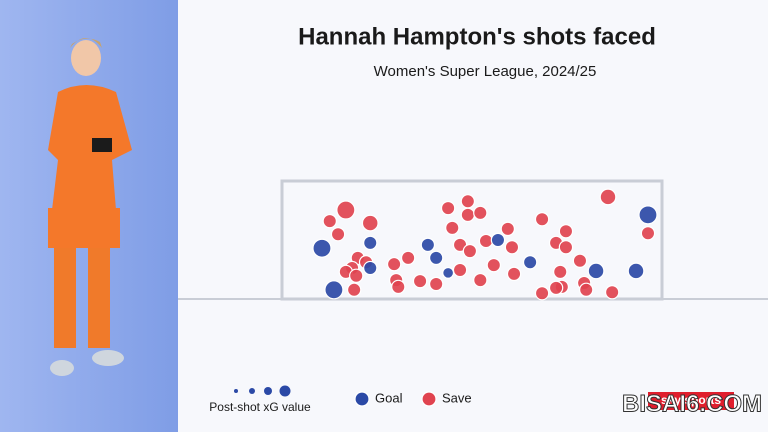  I want to click on chart-subtitle: Women's Super League, 2024/25, so click(485, 71).